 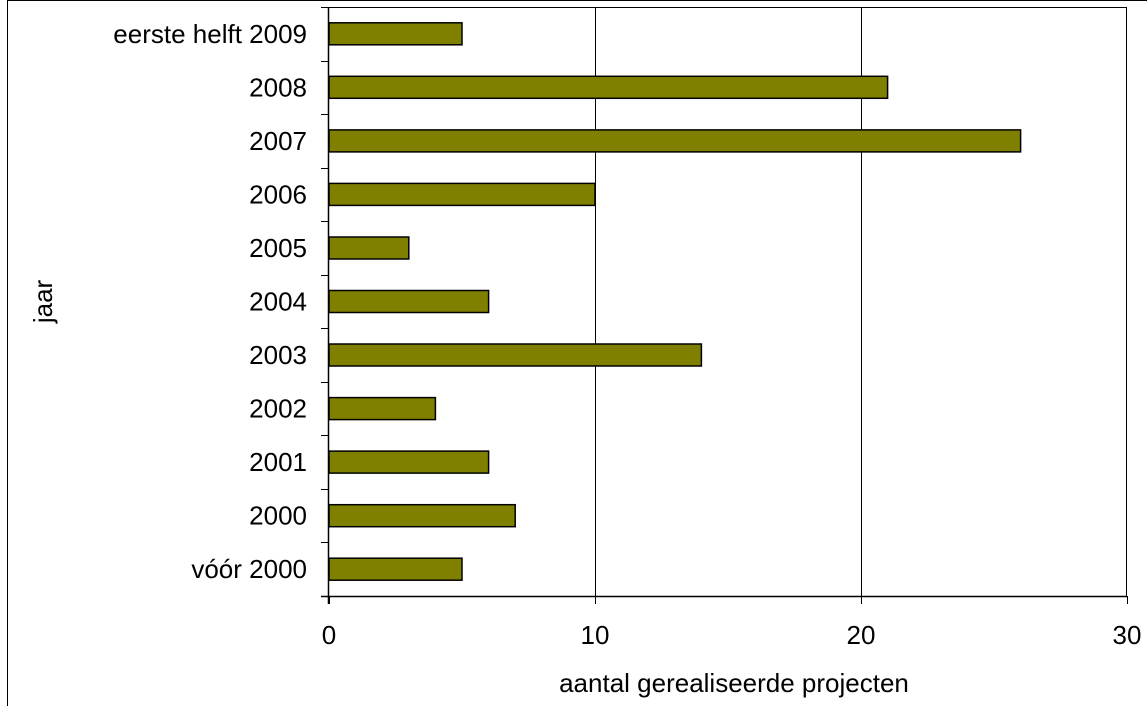 What do you see at coordinates (278, 141) in the screenshot?
I see `y-tick-label: 2007` at bounding box center [278, 141].